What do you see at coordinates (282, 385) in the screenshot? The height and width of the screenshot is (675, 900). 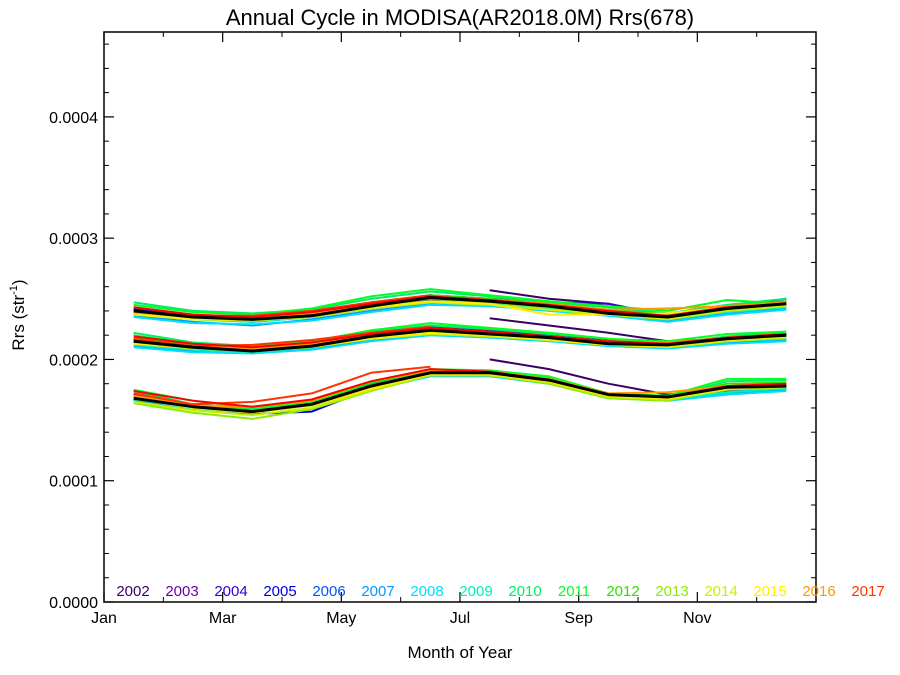 I see `series-line-2017-lower` at bounding box center [282, 385].